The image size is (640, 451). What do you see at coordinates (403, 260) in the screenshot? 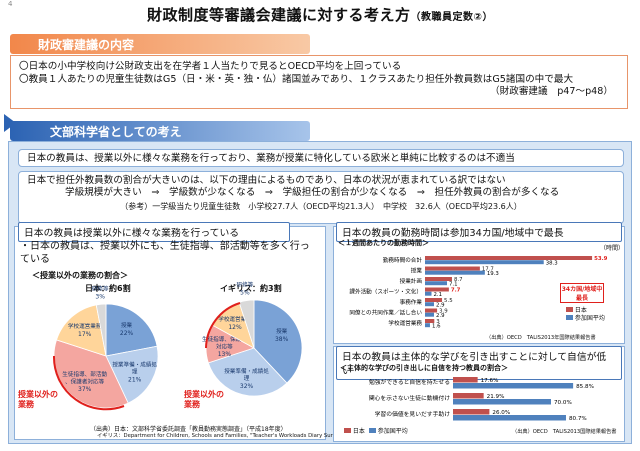
I see `hours-category-label: 勤務時間の合計` at bounding box center [403, 260].